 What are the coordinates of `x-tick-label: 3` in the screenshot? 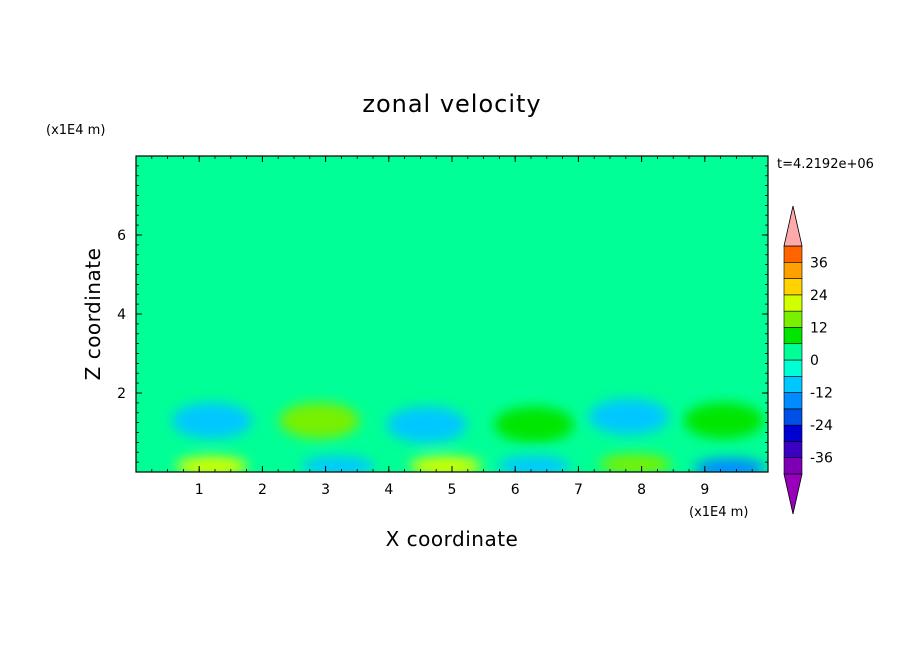 It's located at (325, 490).